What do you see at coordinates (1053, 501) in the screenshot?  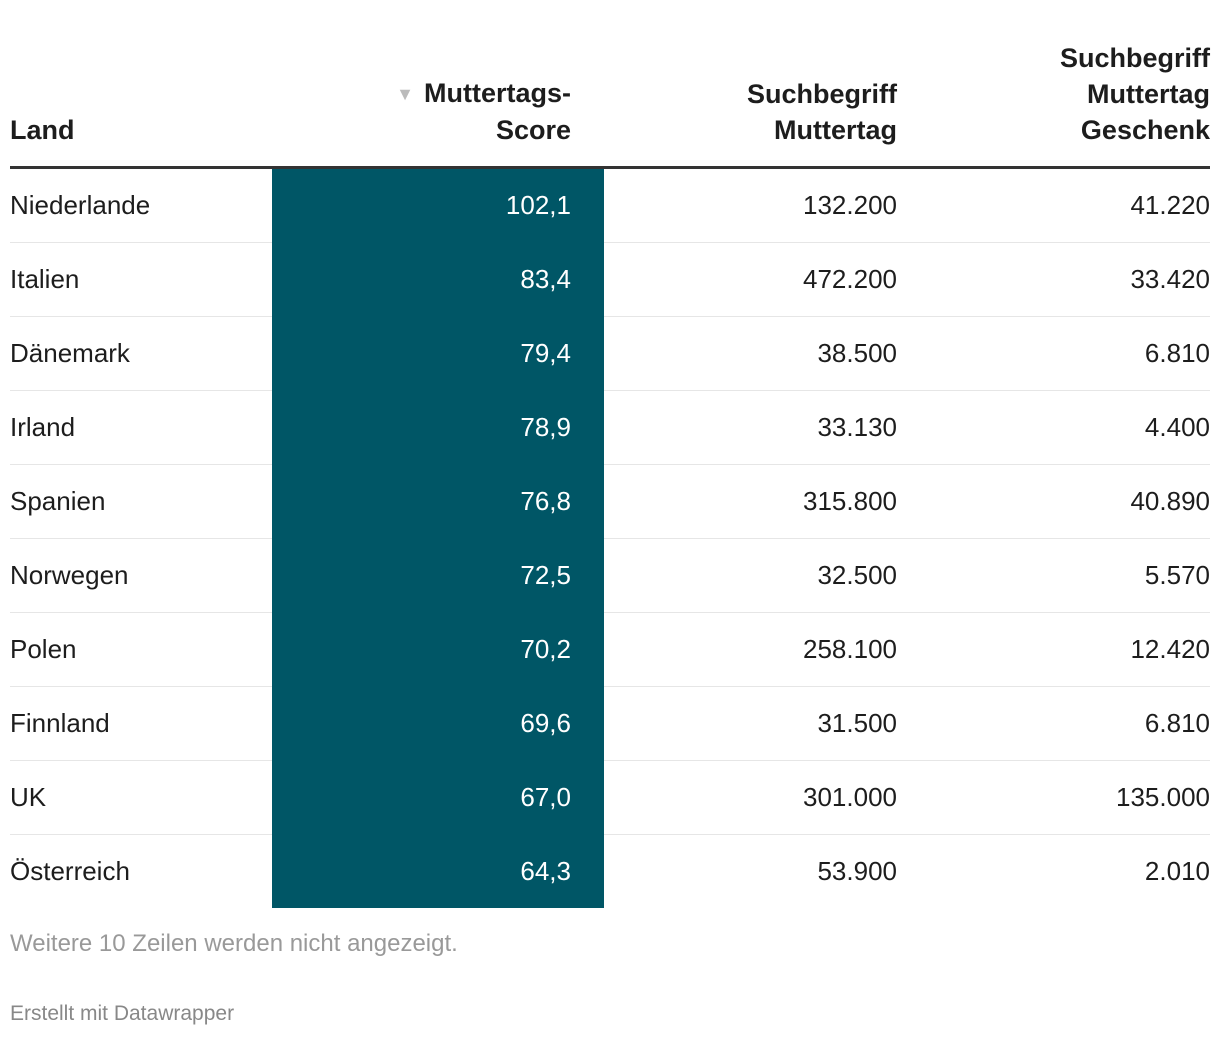 I see `cell-suchbegriff-geschenk: 40.890` at bounding box center [1053, 501].